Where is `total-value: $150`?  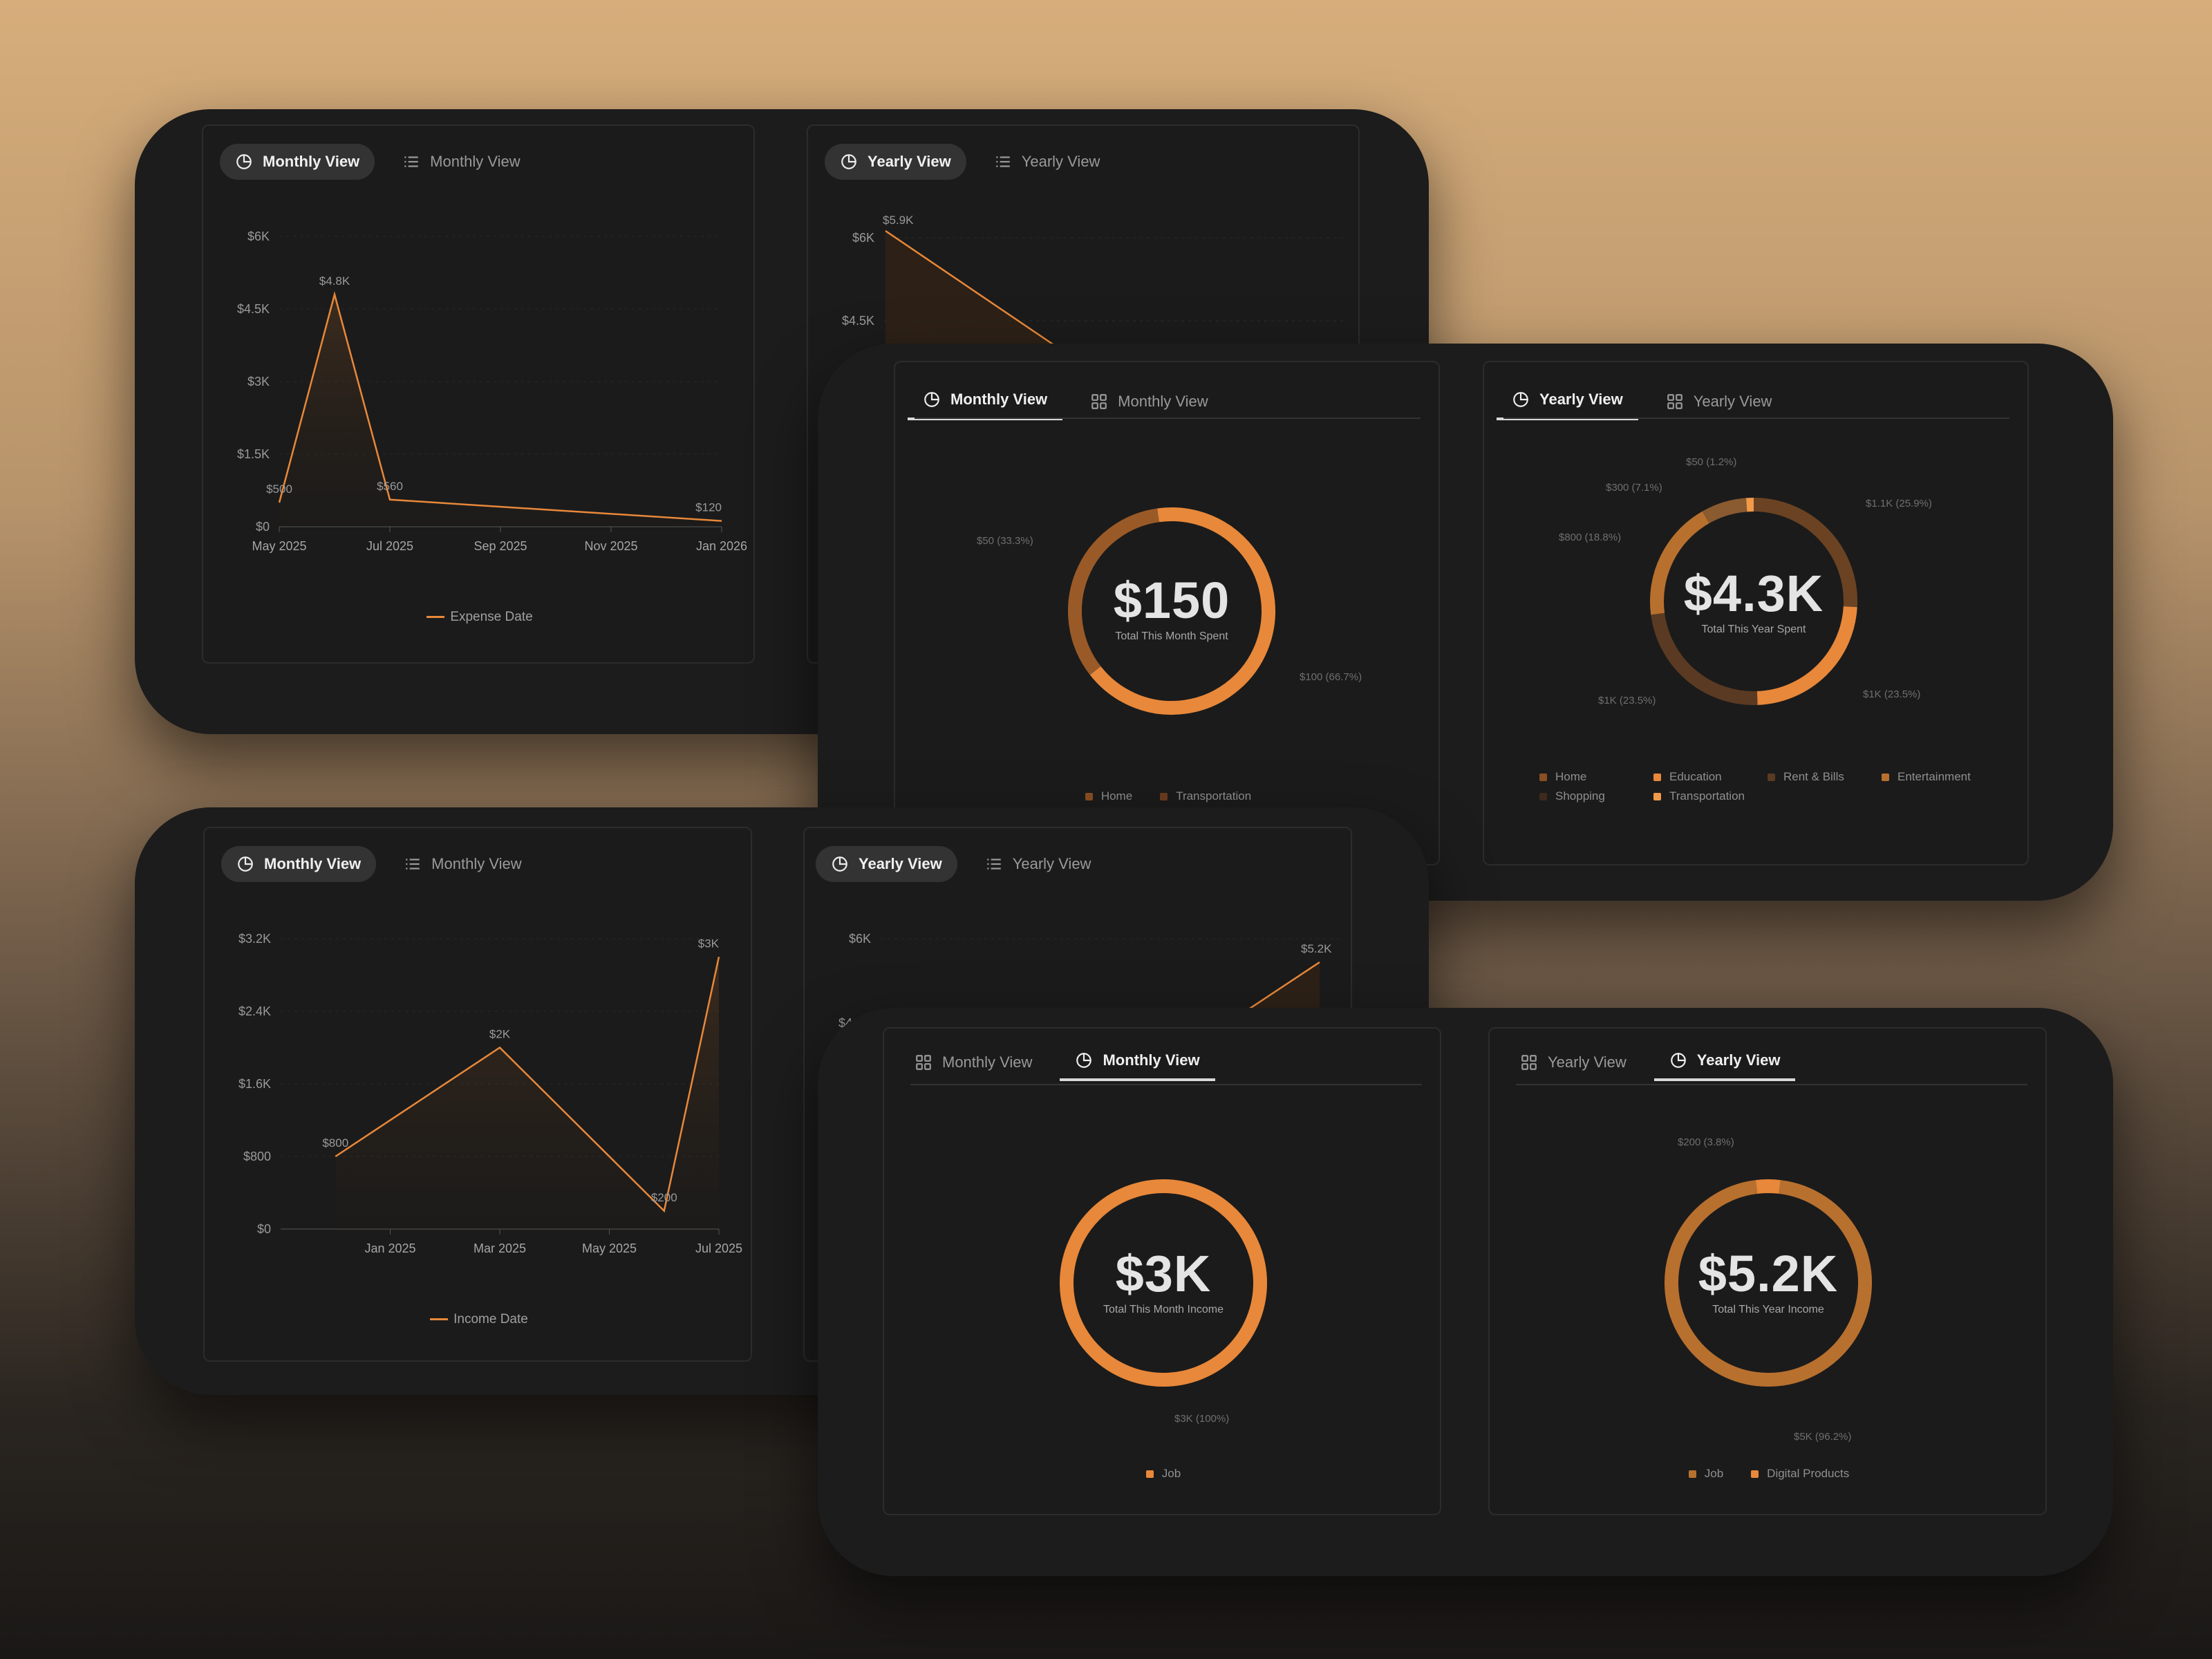 total-value: $150 is located at coordinates (1171, 600).